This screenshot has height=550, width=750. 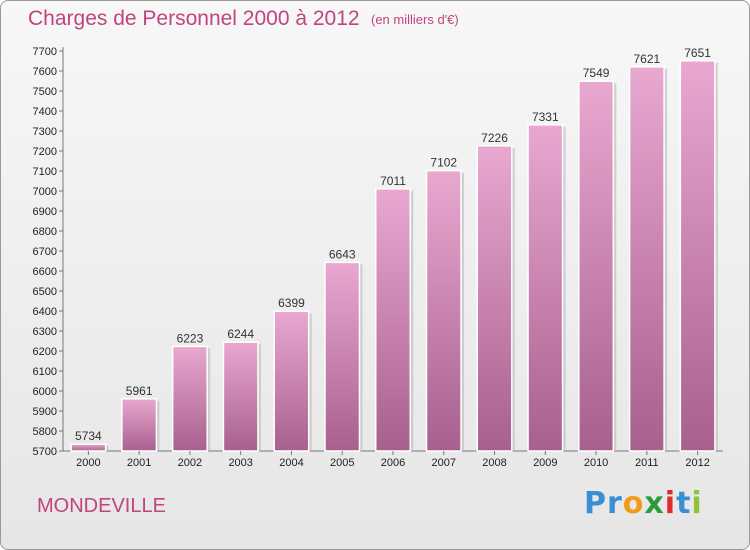 I want to click on data-label: 7226, so click(x=494, y=138).